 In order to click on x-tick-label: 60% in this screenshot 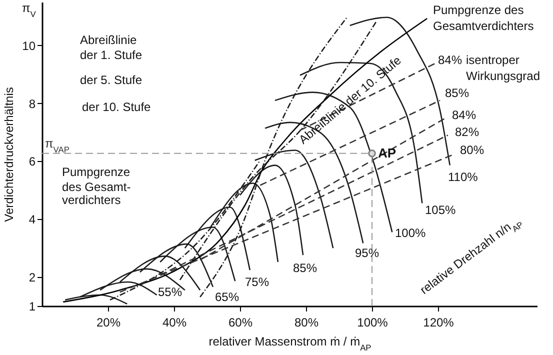, I will do `click(240, 323)`.